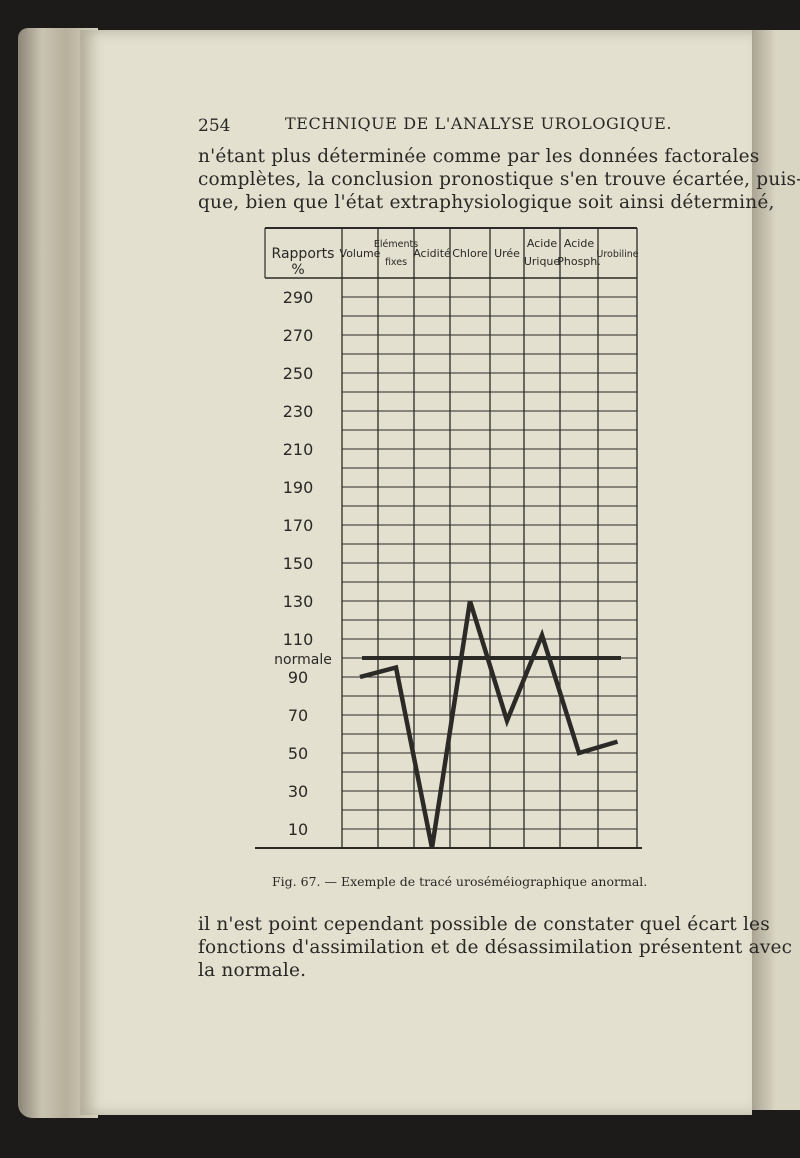  What do you see at coordinates (489, 724) in the screenshot?
I see `data-series-line` at bounding box center [489, 724].